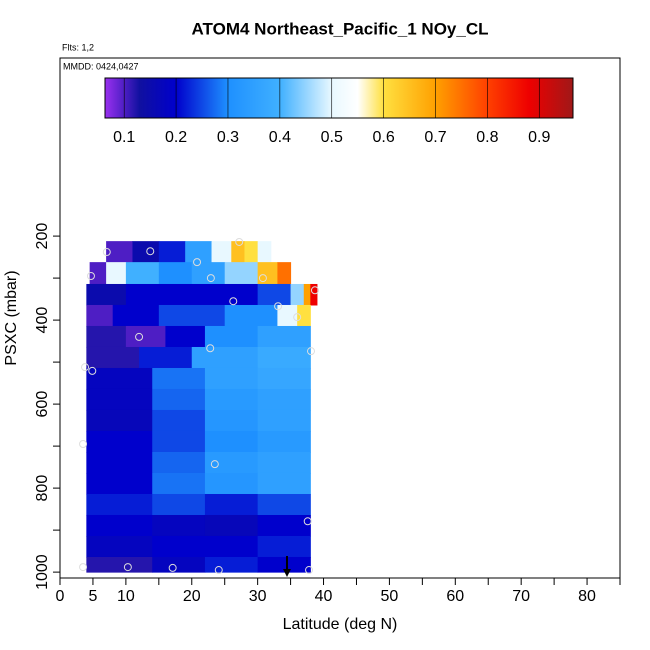  I want to click on colorbar-tick-label: 0.1, so click(124, 137).